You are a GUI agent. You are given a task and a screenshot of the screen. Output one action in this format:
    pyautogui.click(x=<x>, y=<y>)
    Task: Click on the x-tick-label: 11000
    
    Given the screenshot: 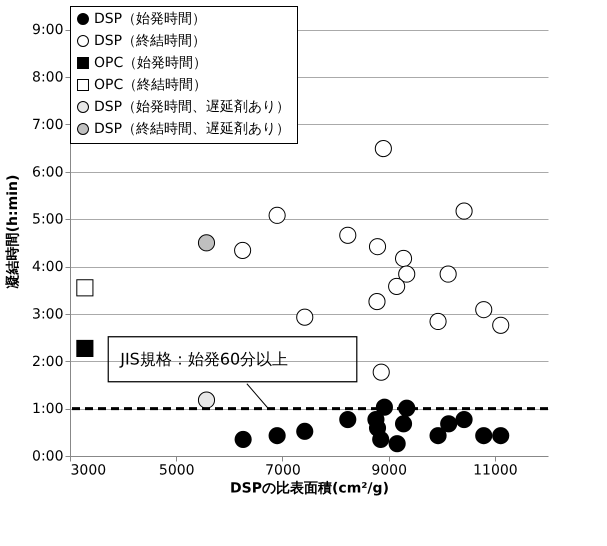 What is the action you would take?
    pyautogui.click(x=495, y=470)
    